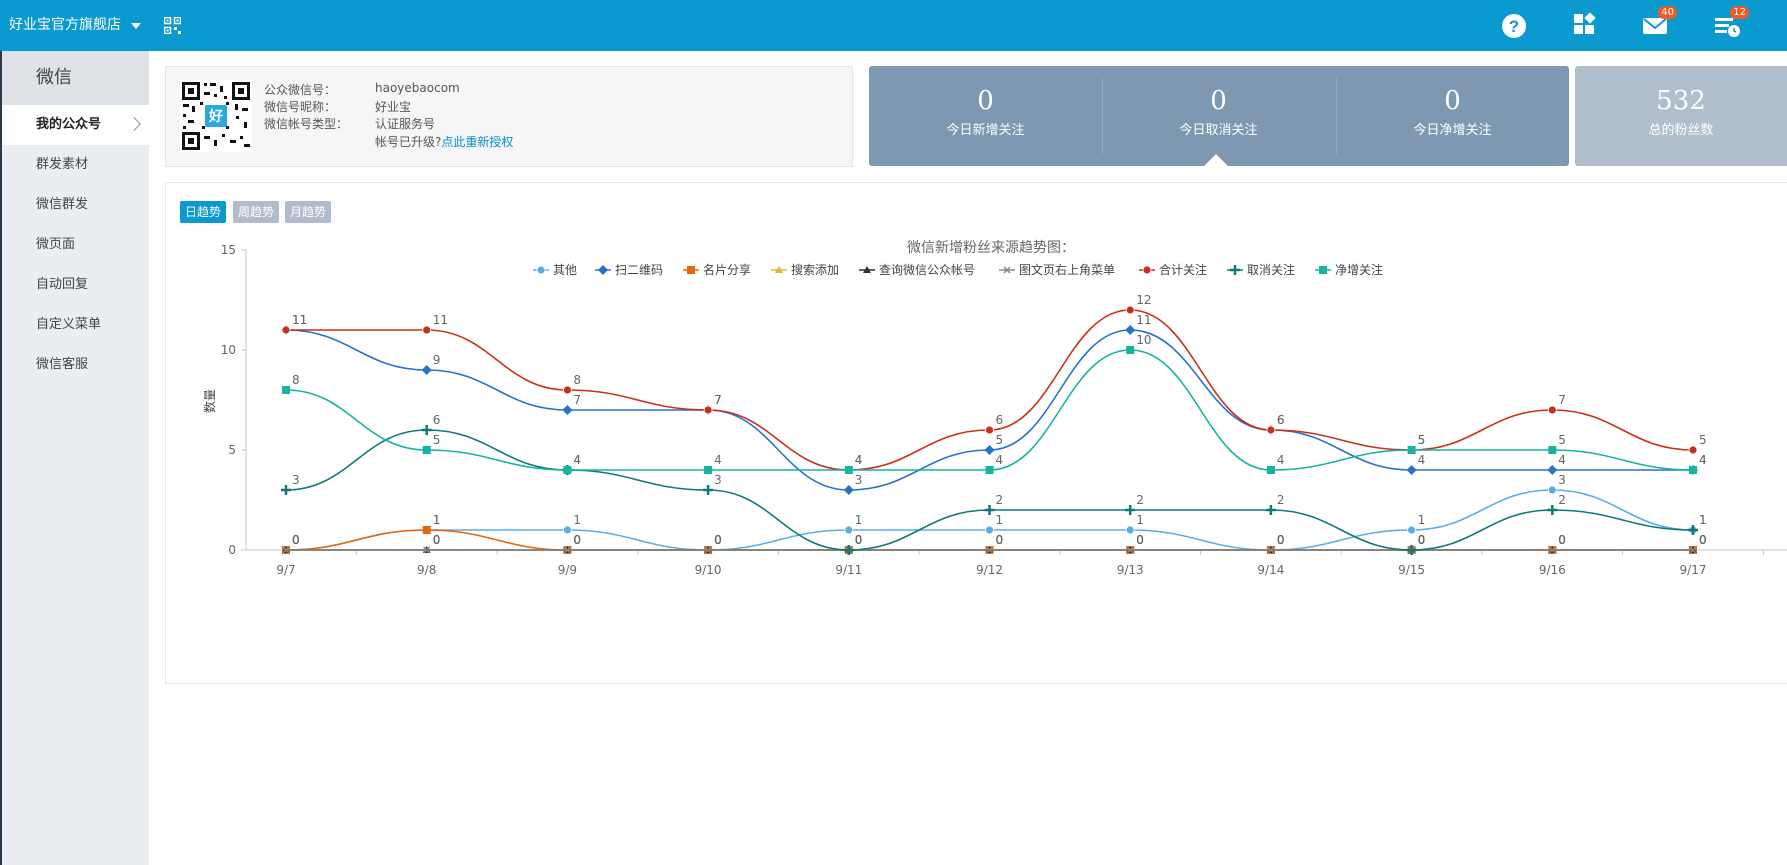  What do you see at coordinates (1336, 116) in the screenshot?
I see `divider` at bounding box center [1336, 116].